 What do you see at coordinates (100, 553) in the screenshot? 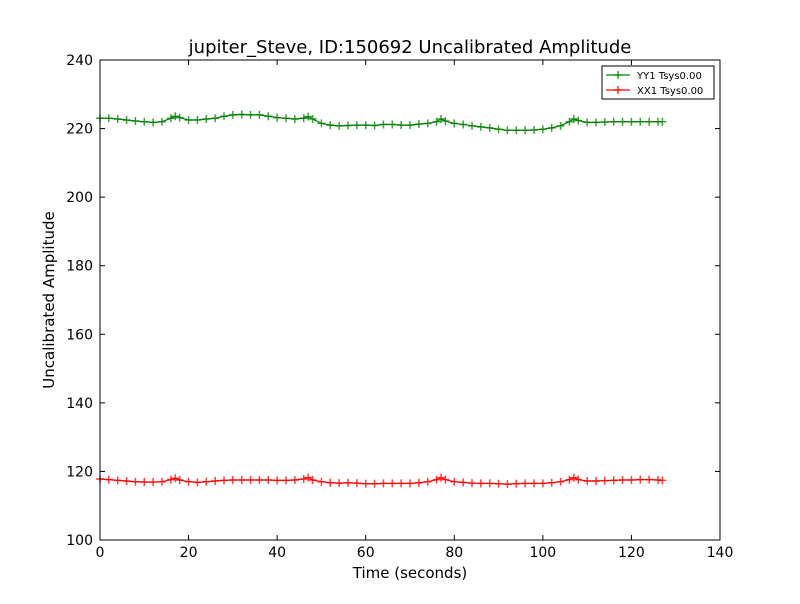
I see `x-tick-label: 0` at bounding box center [100, 553].